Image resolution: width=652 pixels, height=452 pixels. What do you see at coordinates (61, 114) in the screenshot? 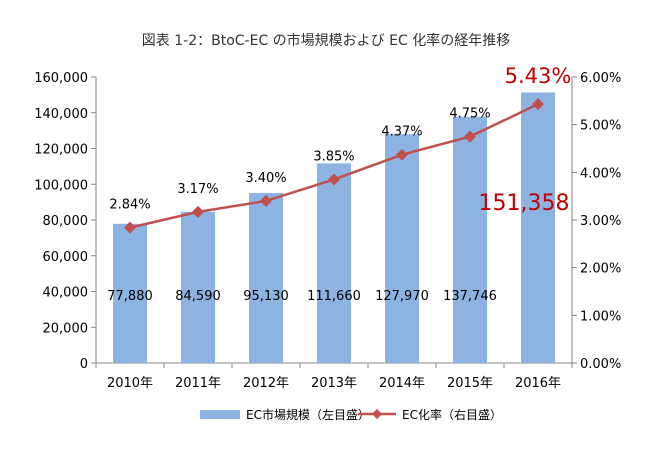
I see `y-left-tick-label: 140,000` at bounding box center [61, 114].